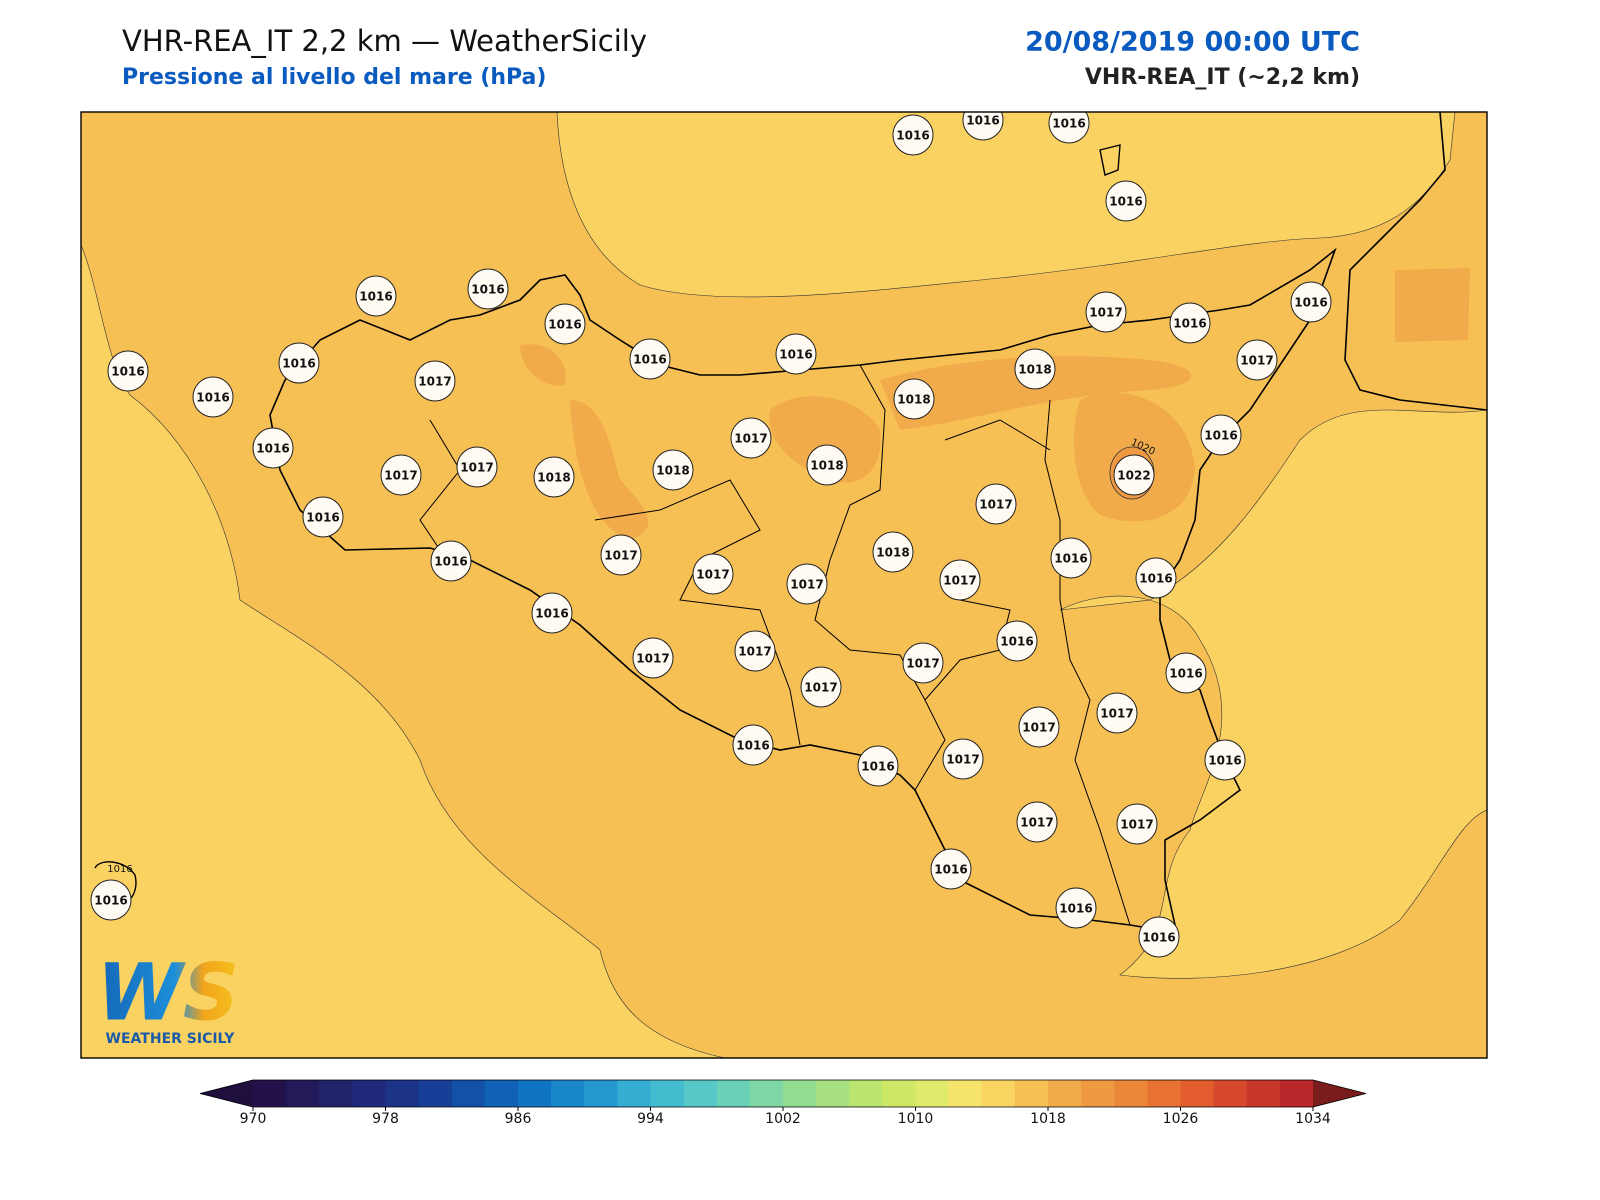  What do you see at coordinates (385, 1119) in the screenshot?
I see `colorbar-tick-label: 978` at bounding box center [385, 1119].